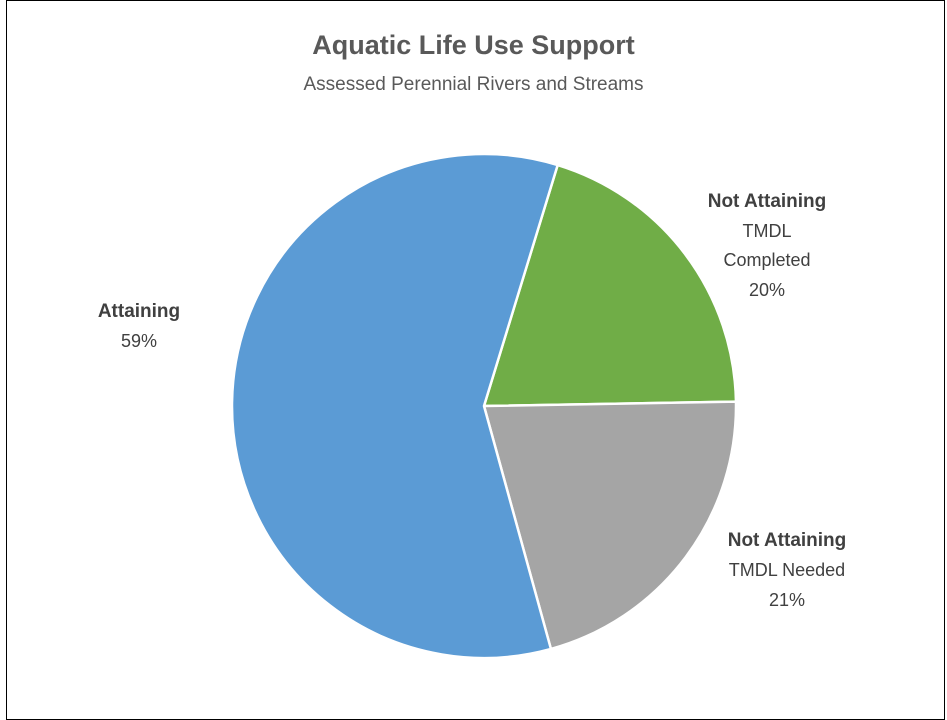  Describe the element at coordinates (139, 311) in the screenshot. I see `label-attaining-name: Attaining` at that location.